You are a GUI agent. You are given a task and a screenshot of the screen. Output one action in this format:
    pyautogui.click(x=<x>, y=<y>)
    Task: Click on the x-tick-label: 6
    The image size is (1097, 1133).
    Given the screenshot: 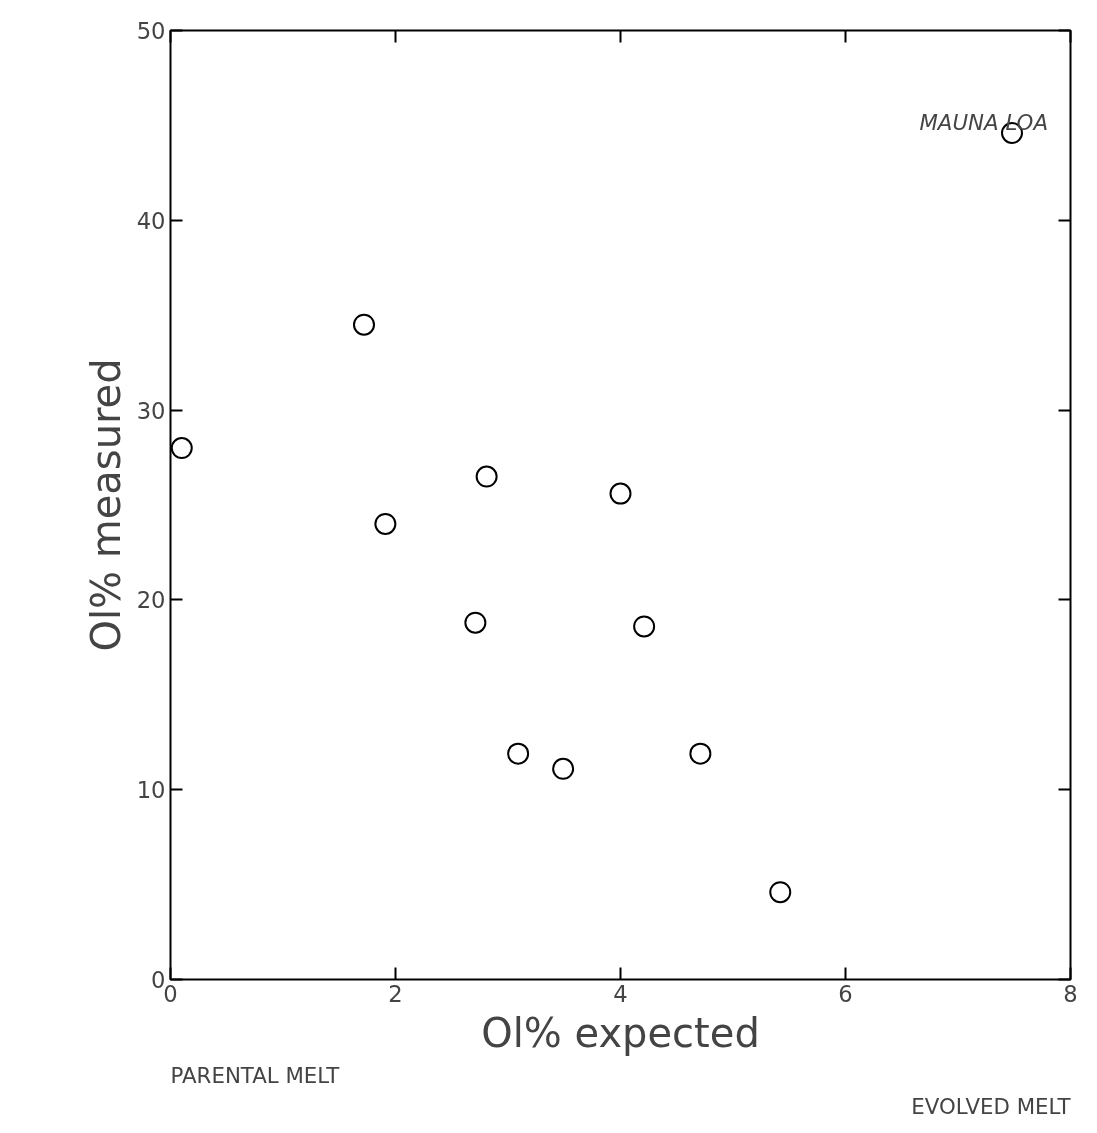 What is the action you would take?
    pyautogui.click(x=845, y=993)
    